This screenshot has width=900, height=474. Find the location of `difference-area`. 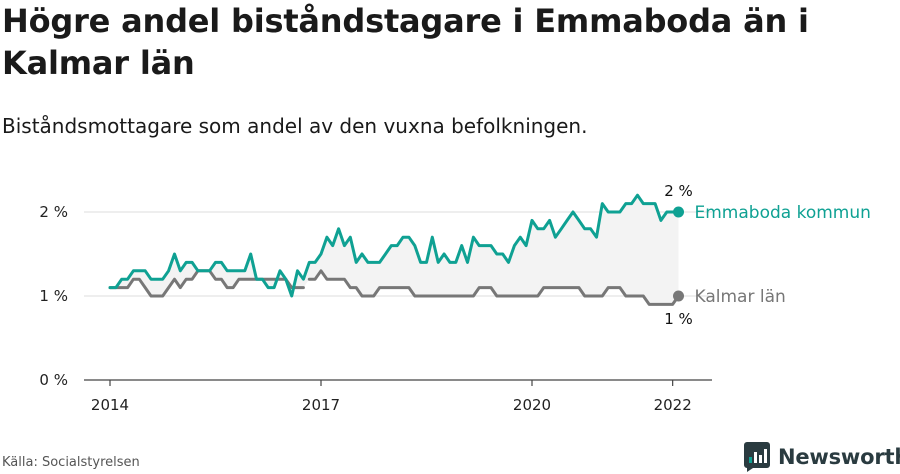

difference-area is located at coordinates (394, 250).